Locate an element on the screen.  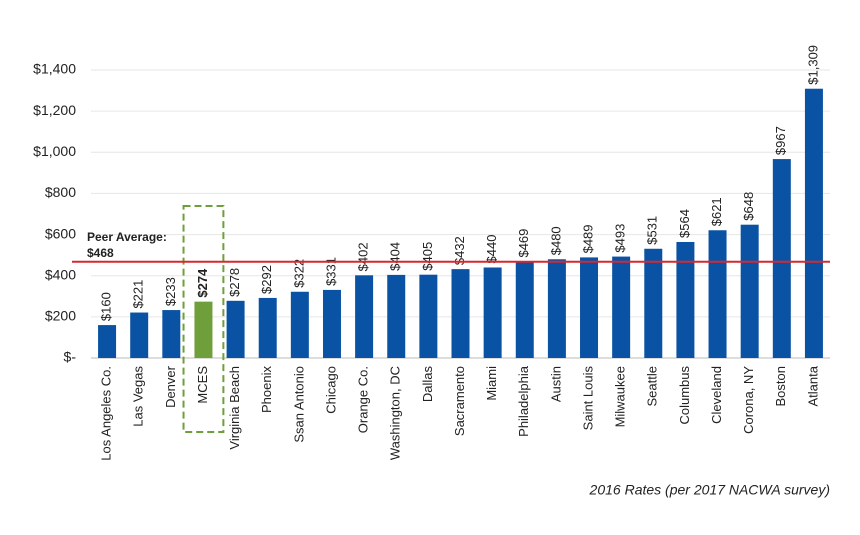
x-tick-label: Virginia Beach is located at coordinates (234, 408).